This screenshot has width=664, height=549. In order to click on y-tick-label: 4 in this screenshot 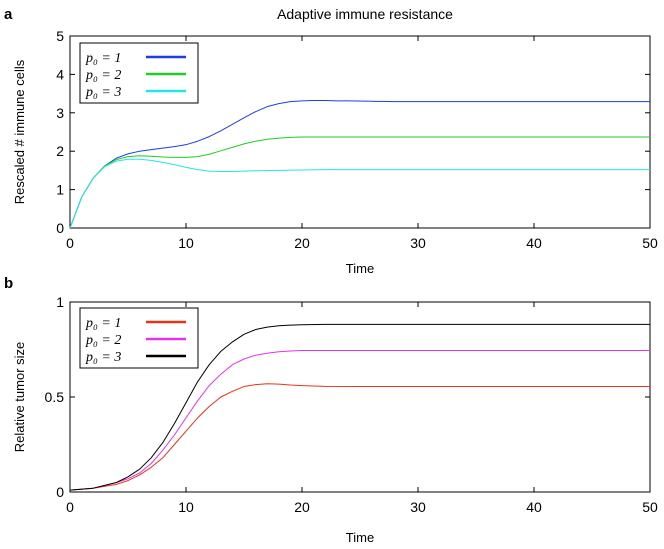, I will do `click(60, 74)`.